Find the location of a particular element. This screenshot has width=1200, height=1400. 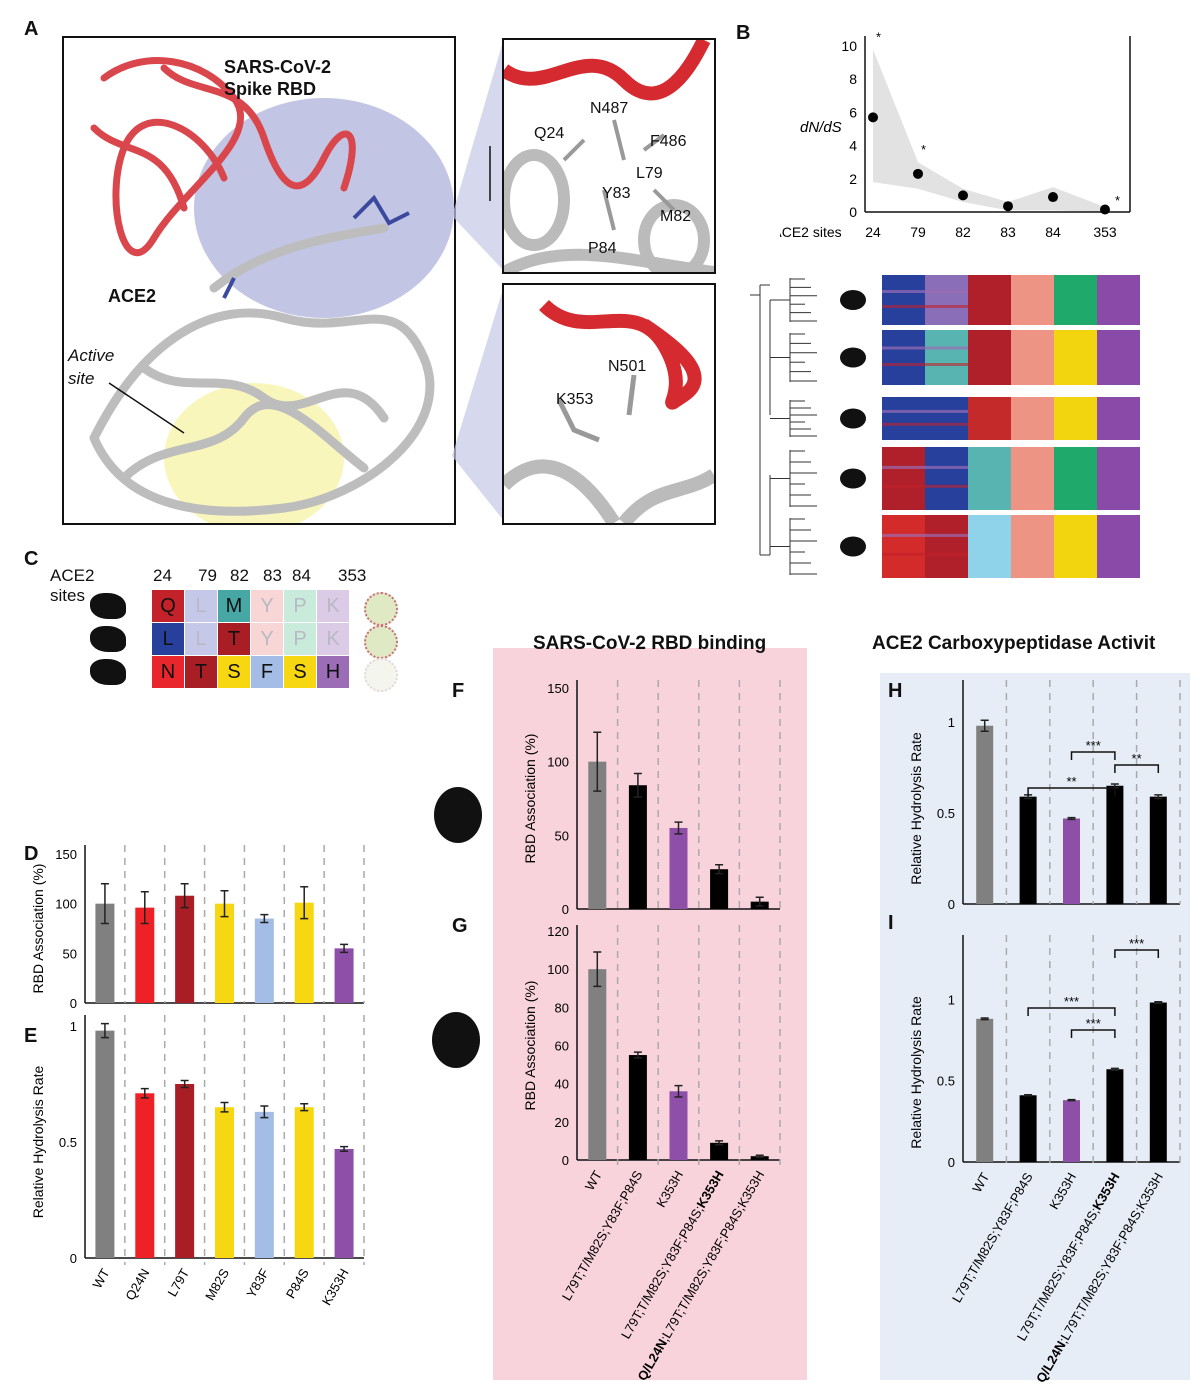

structure-inset-bottom: N501 K353 is located at coordinates (609, 404).